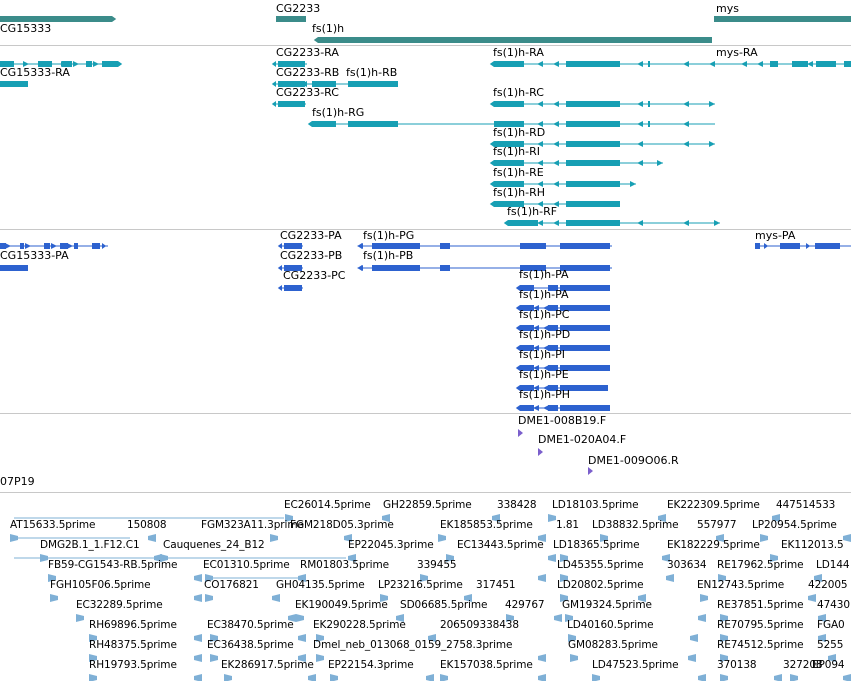 Image resolution: width=851 pixels, height=681 pixels. Describe the element at coordinates (90, 545) in the screenshot. I see `ests-label: DMG2B.1_1.F12.C1` at that location.